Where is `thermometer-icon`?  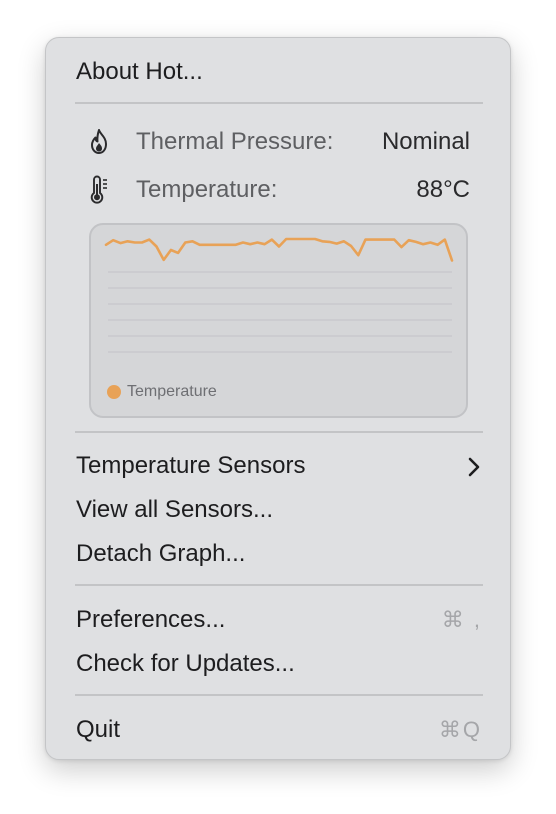
thermometer-icon is located at coordinates (99, 190).